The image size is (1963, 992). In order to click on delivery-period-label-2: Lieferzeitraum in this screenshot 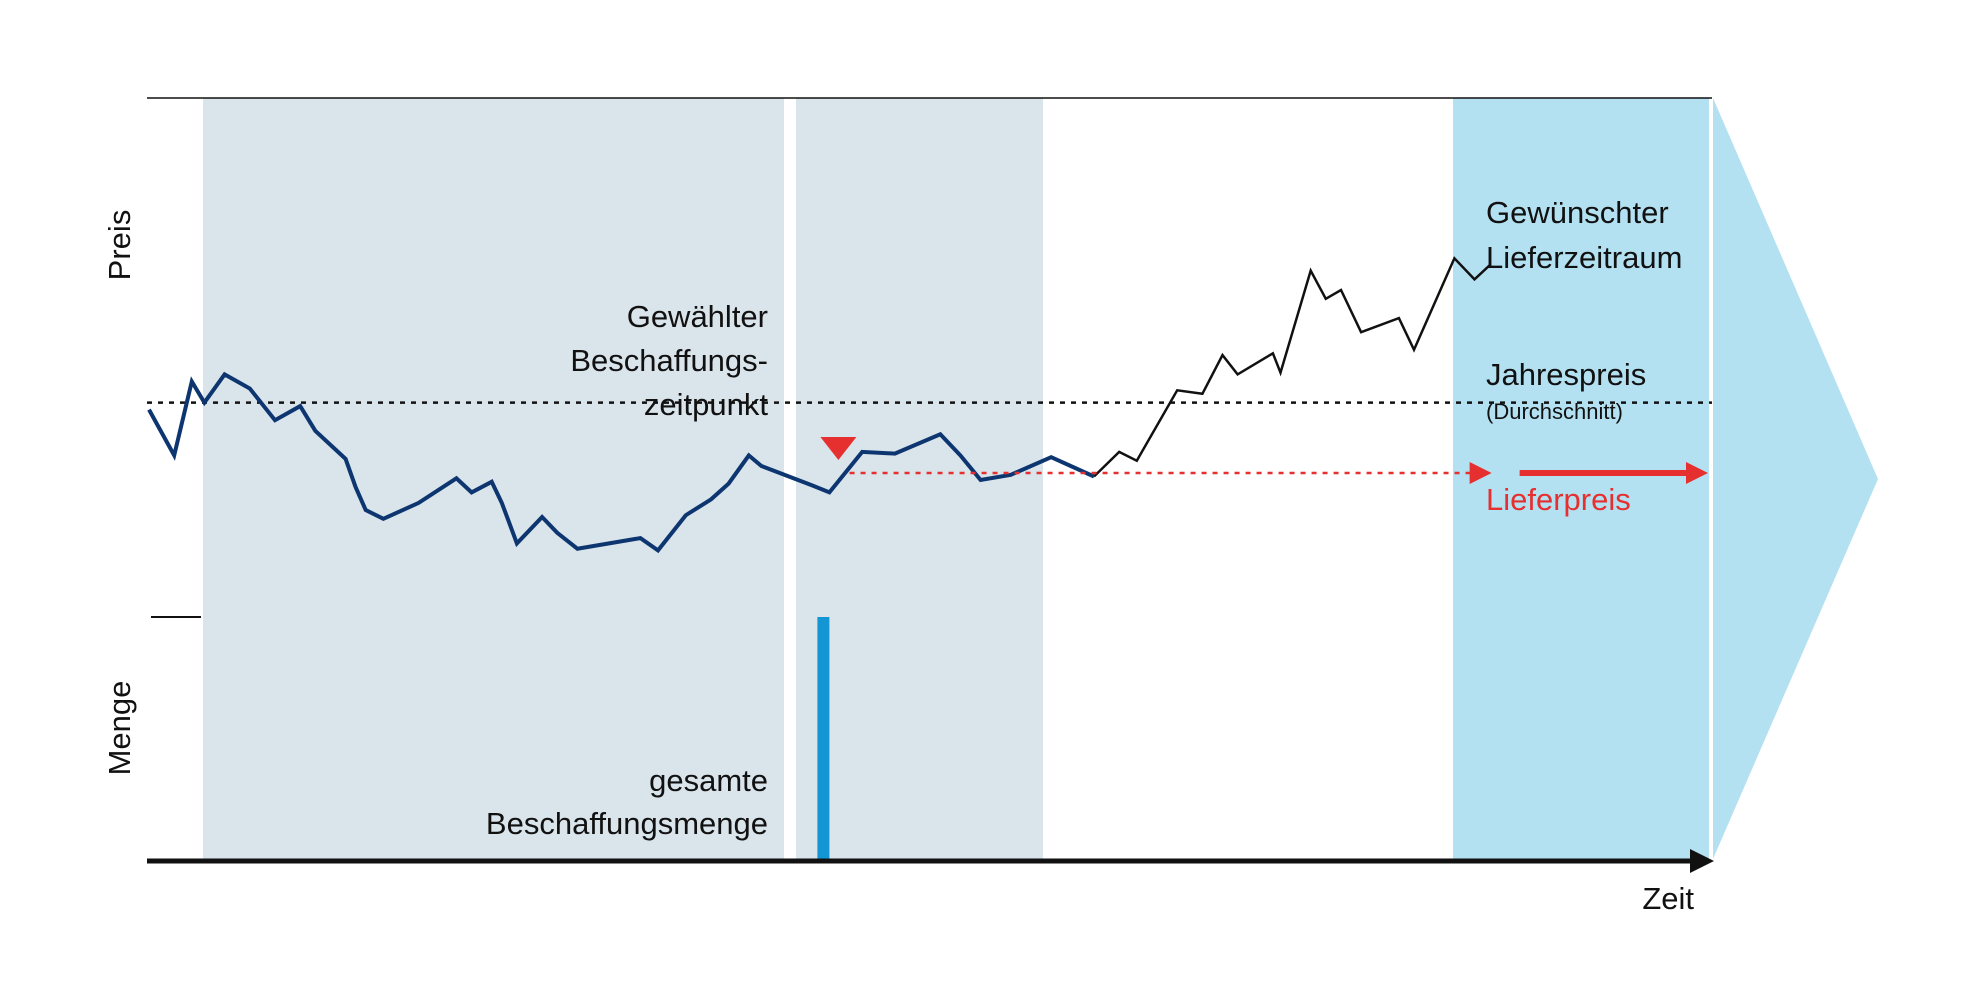, I will do `click(1584, 257)`.